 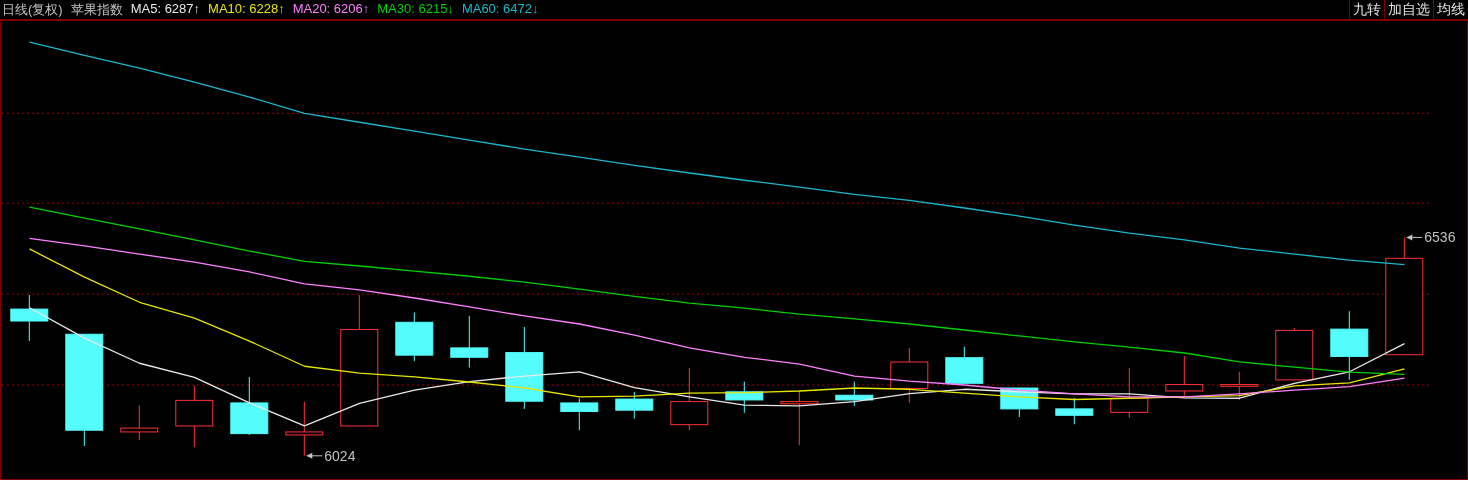 What do you see at coordinates (1408, 9) in the screenshot?
I see `text: 加自选` at bounding box center [1408, 9].